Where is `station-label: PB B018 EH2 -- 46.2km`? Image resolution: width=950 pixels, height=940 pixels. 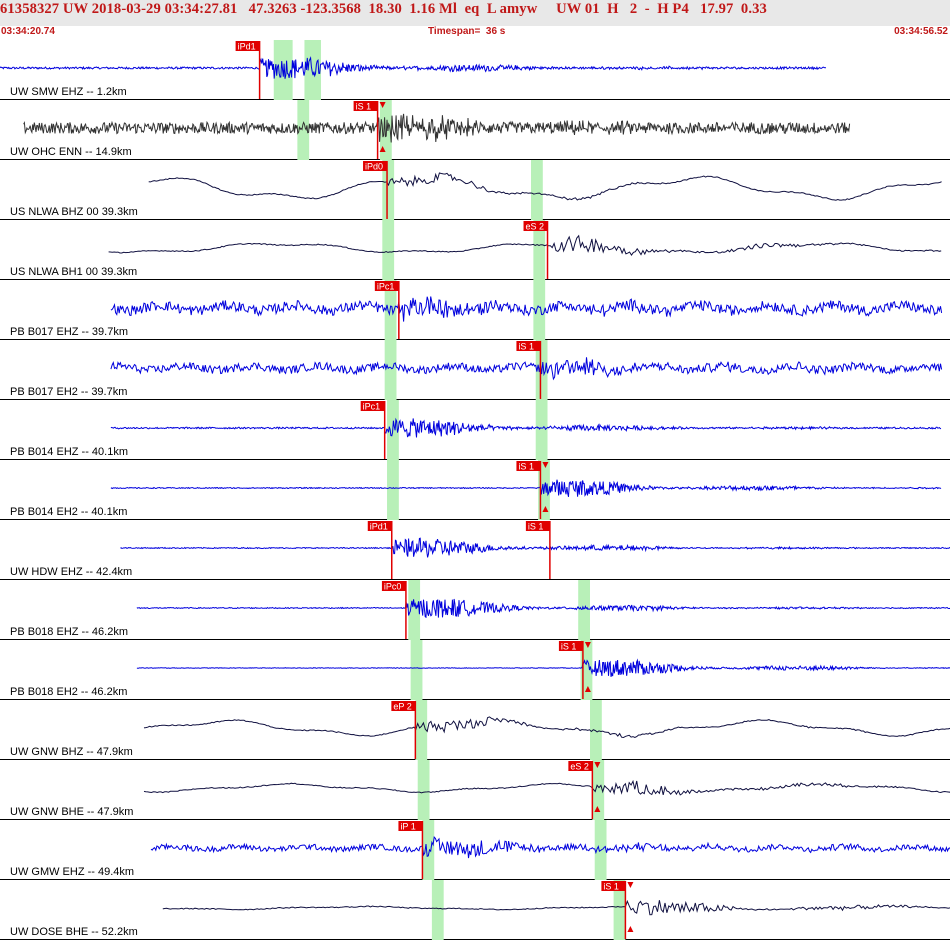
station-label: PB B018 EH2 -- 46.2km is located at coordinates (69, 692).